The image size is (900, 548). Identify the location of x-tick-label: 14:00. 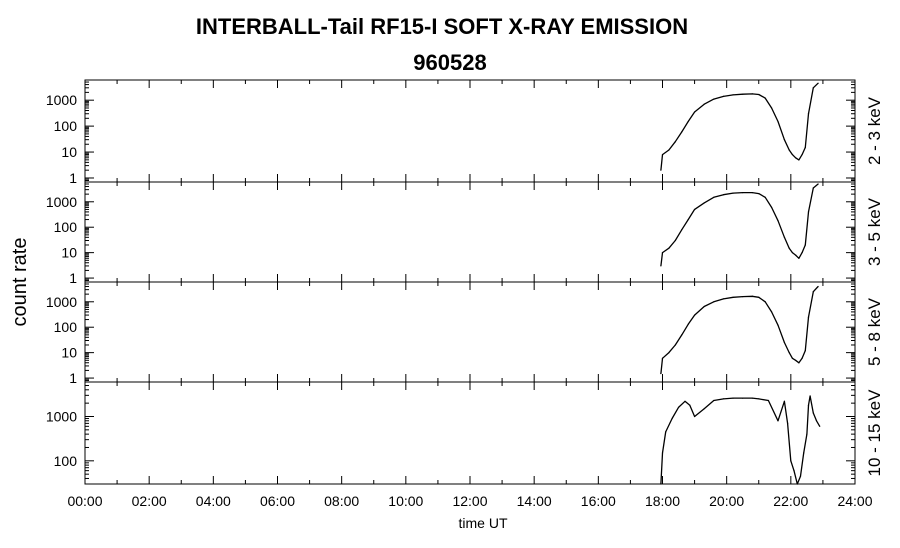
(534, 501).